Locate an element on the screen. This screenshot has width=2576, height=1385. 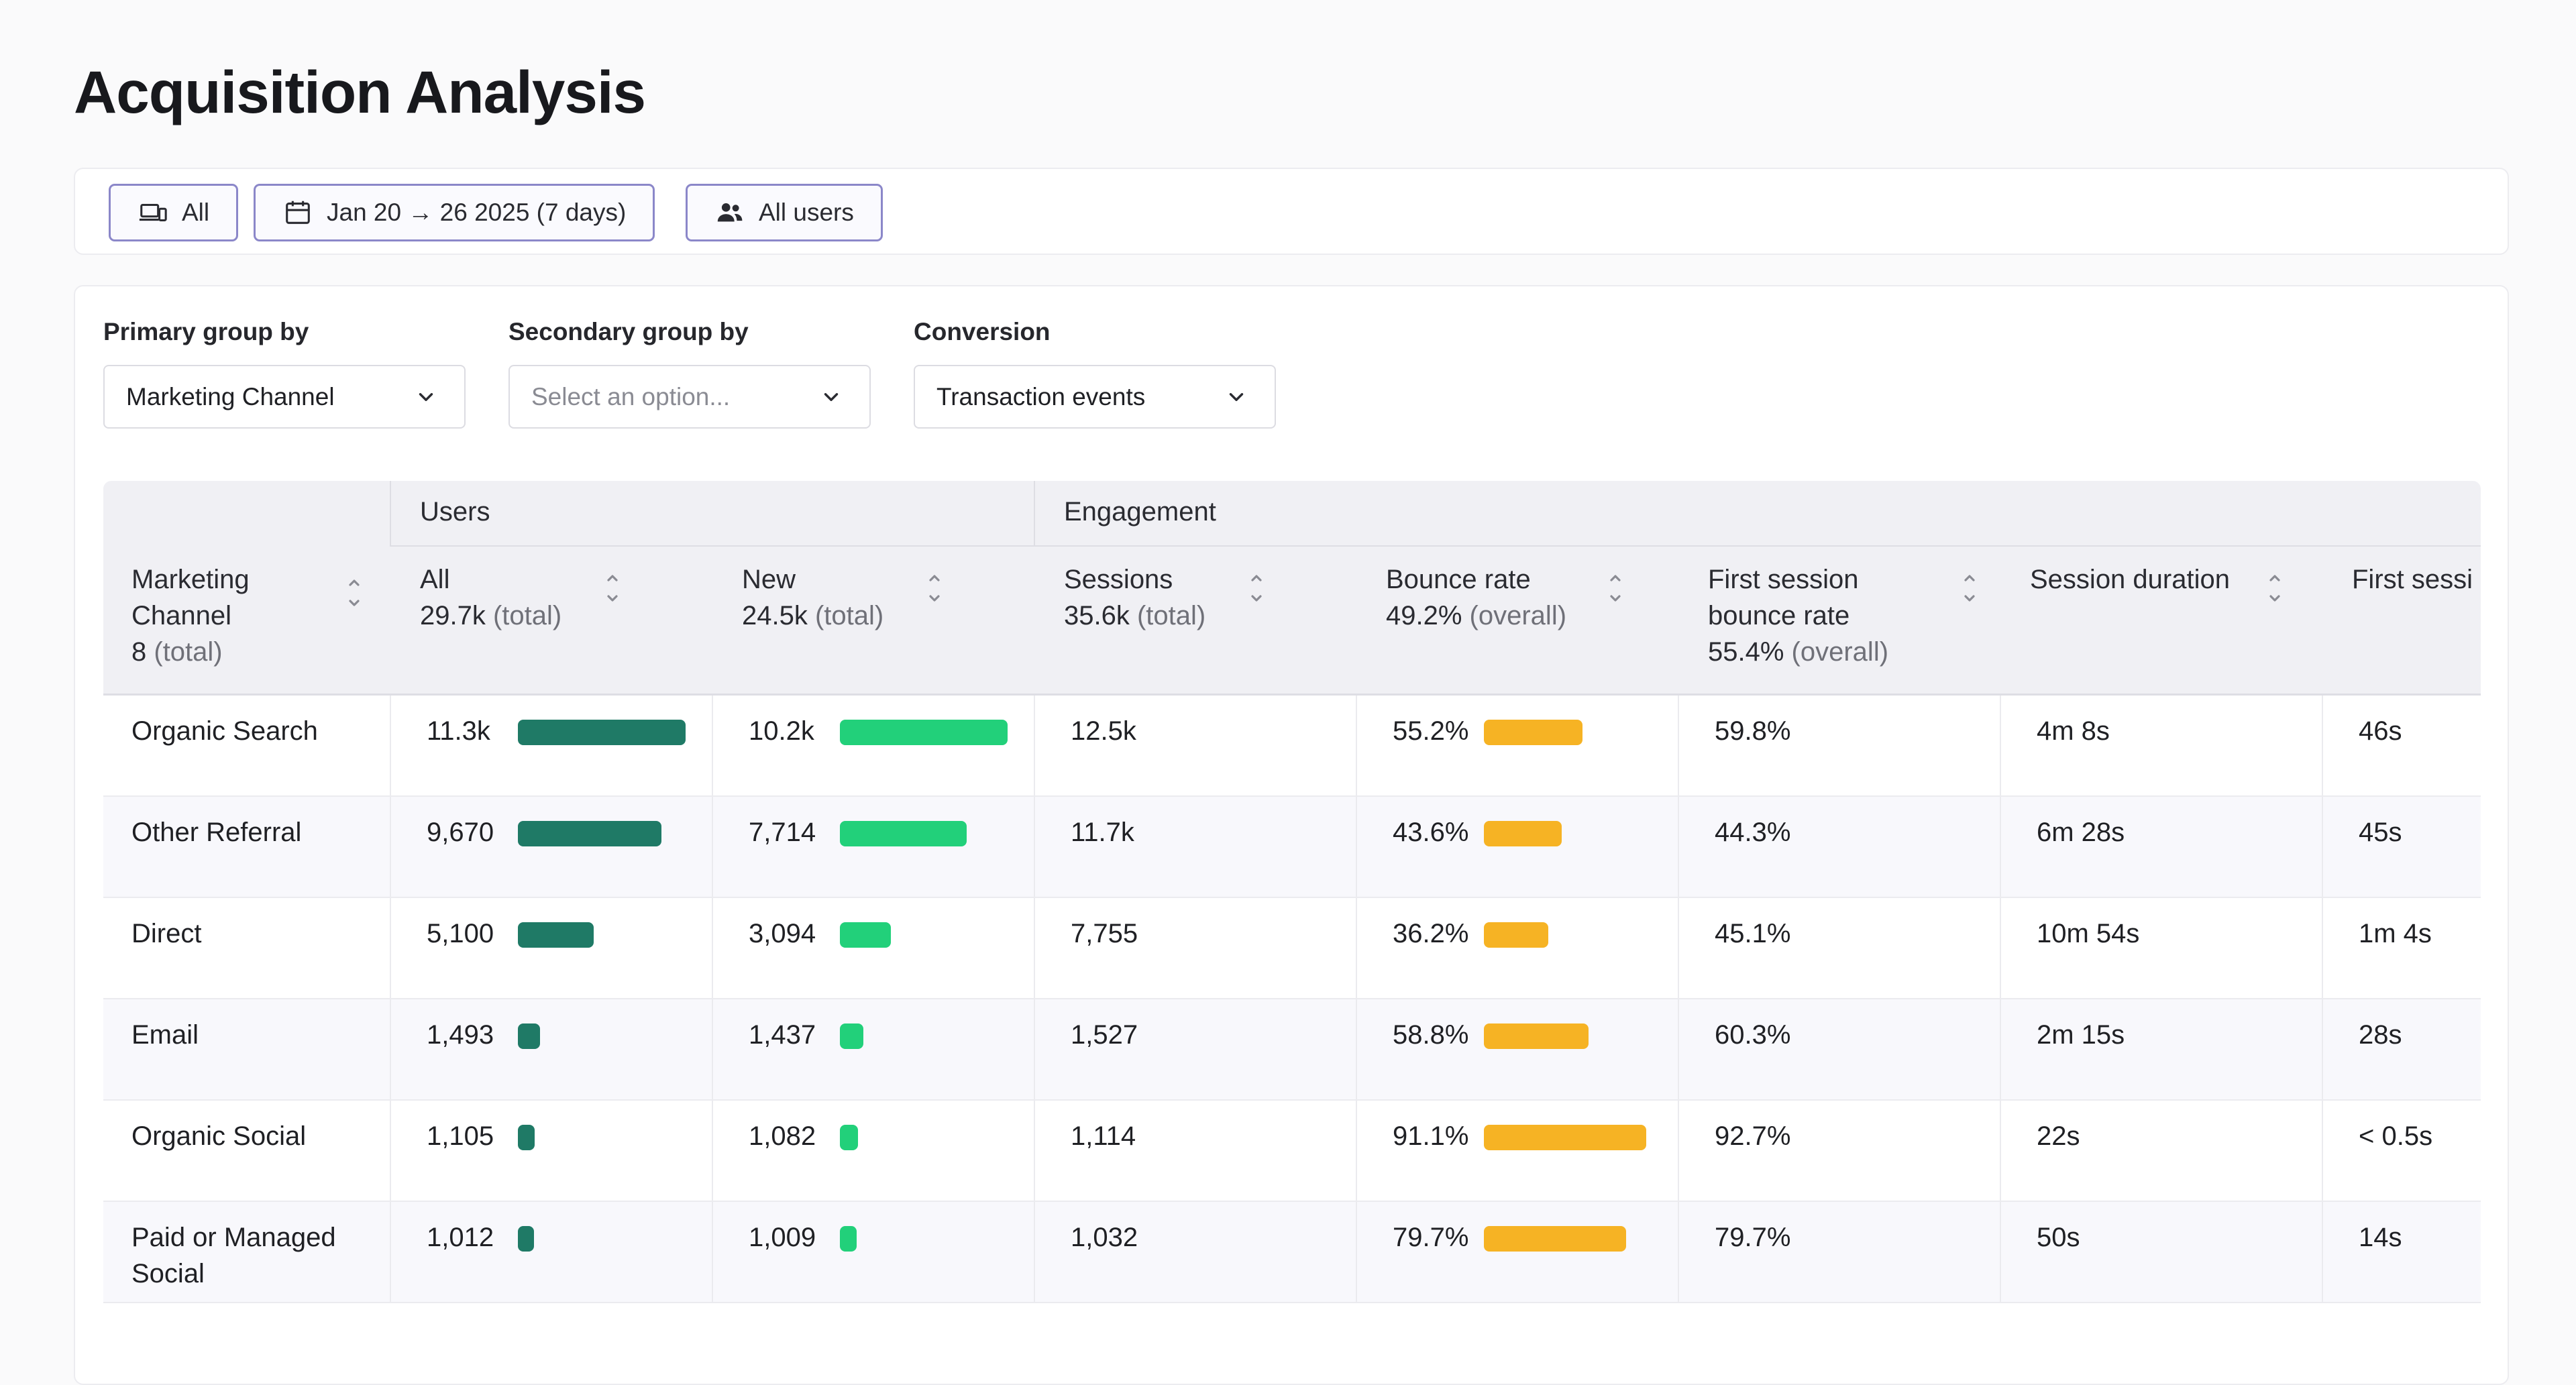
conversion-select: Transaction events is located at coordinates (1095, 397).